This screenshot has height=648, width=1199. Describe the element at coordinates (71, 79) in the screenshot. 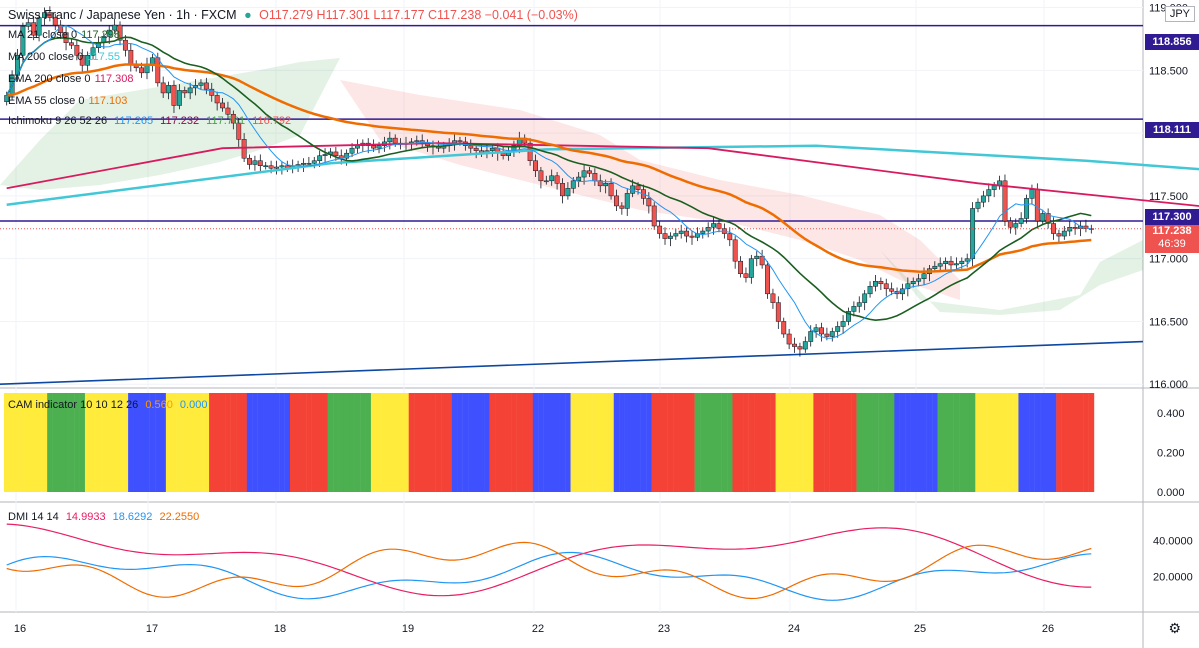

I see `ema200-legend: EMA 200 close 0 117.308` at that location.